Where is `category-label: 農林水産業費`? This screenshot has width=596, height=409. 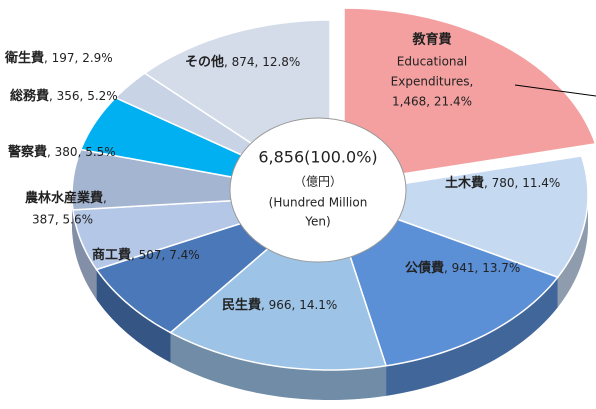 category-label: 農林水産業費 is located at coordinates (64, 198).